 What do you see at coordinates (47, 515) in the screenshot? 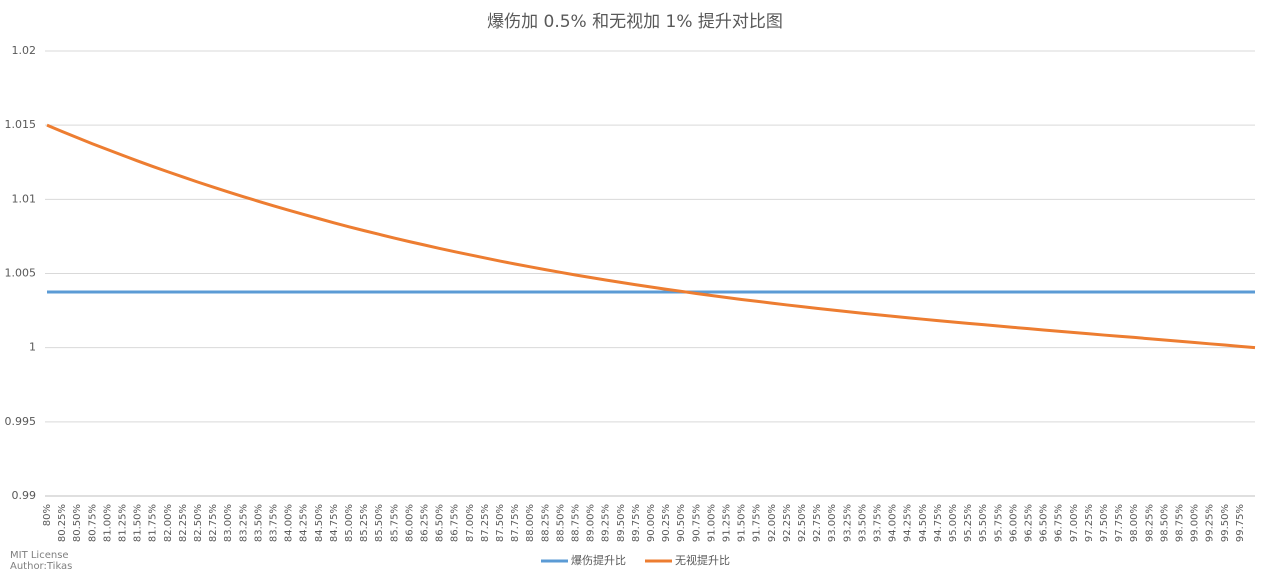
I see `x-tick-label: 80%` at bounding box center [47, 515].